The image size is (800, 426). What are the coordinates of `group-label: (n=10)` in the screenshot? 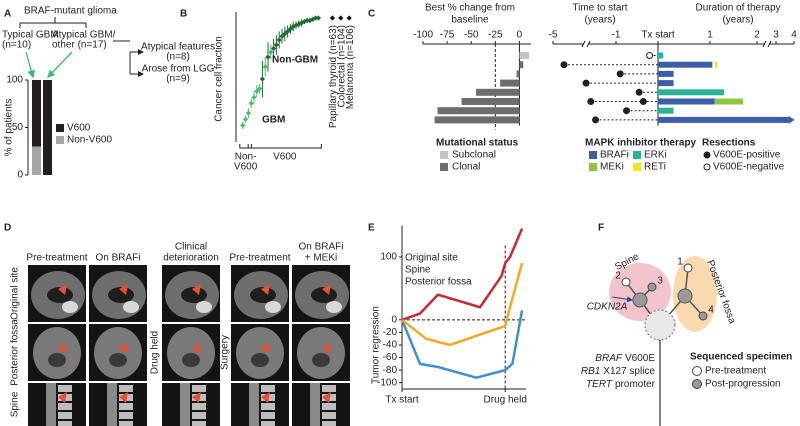 It's located at (16, 45).